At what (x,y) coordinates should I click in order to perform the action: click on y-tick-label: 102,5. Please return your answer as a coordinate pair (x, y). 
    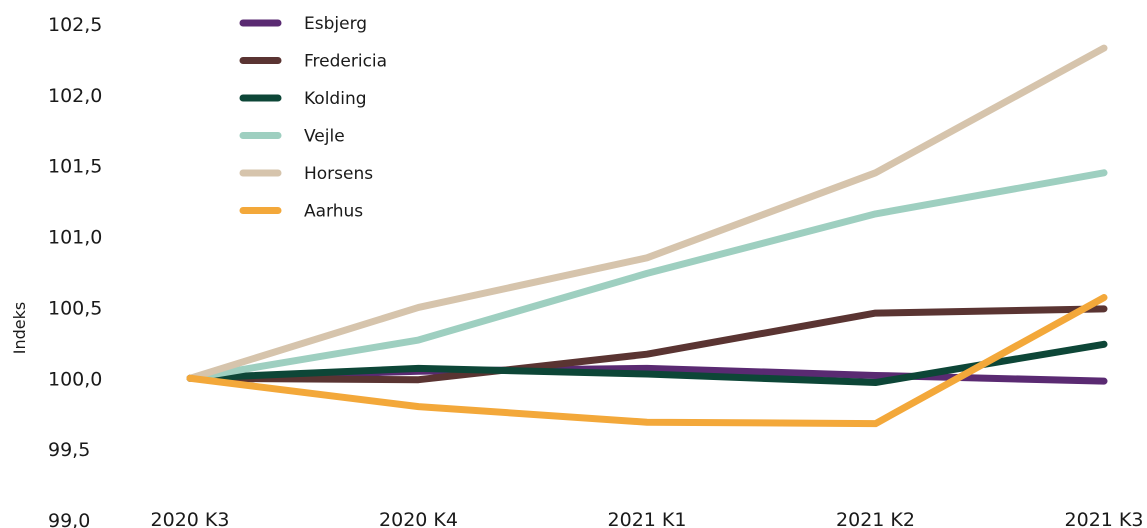
    Looking at the image, I should click on (75, 25).